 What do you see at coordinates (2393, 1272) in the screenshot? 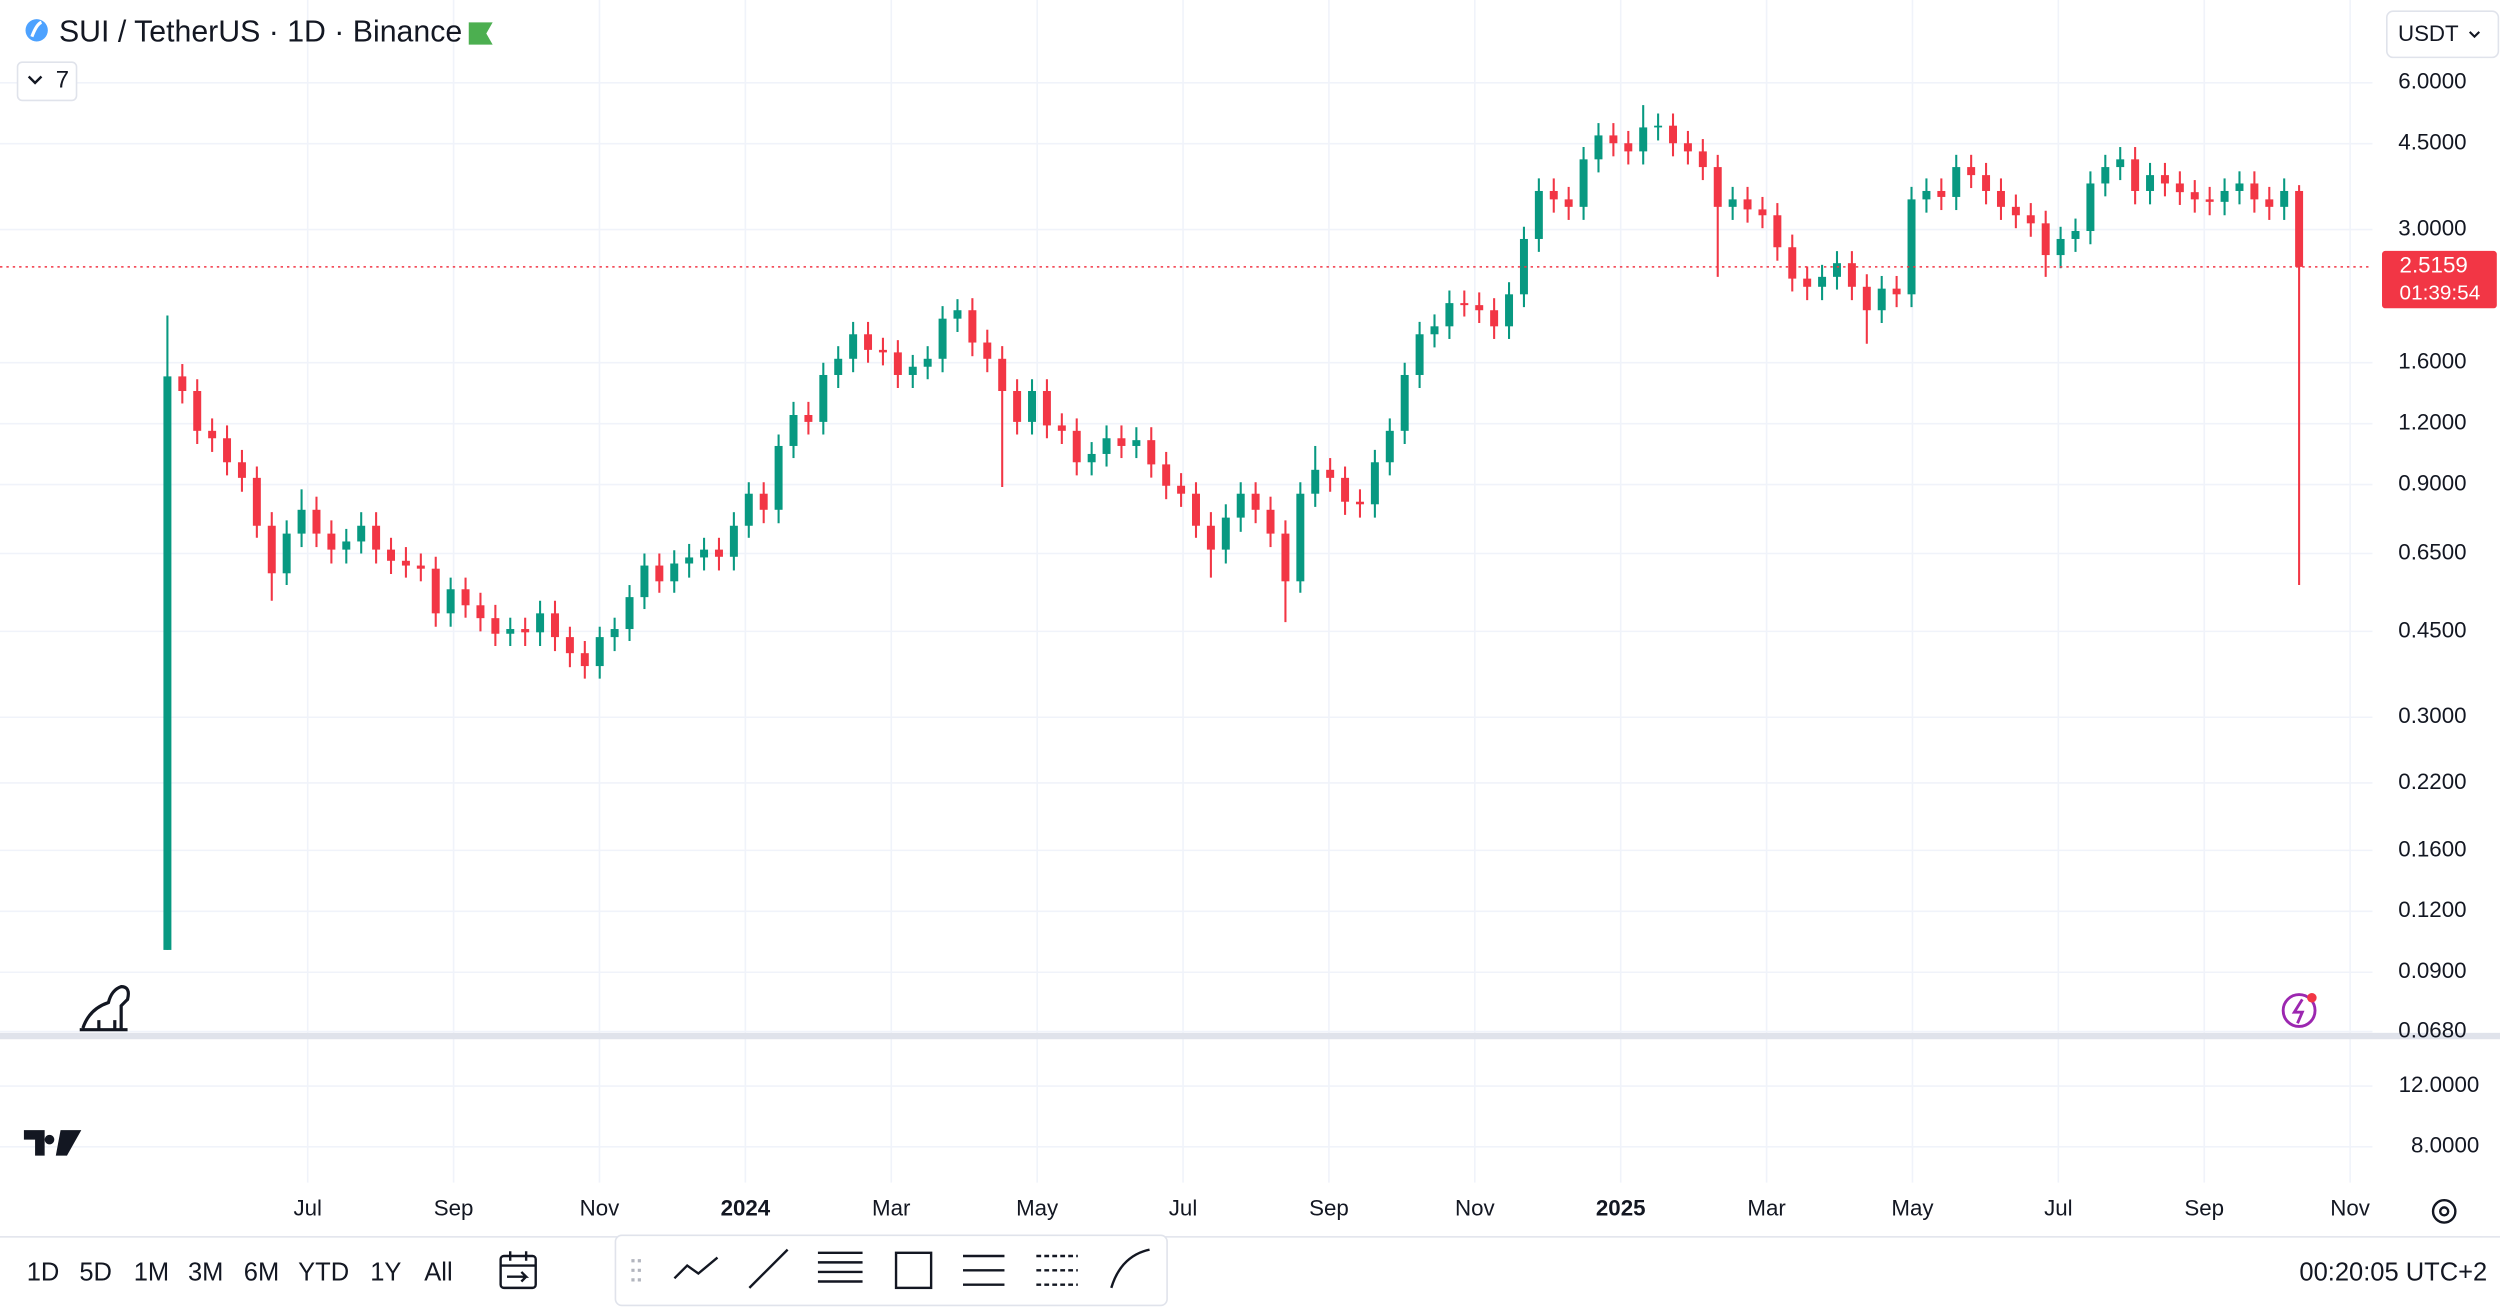
I see `clock: 00:20:05 UTC+2` at bounding box center [2393, 1272].